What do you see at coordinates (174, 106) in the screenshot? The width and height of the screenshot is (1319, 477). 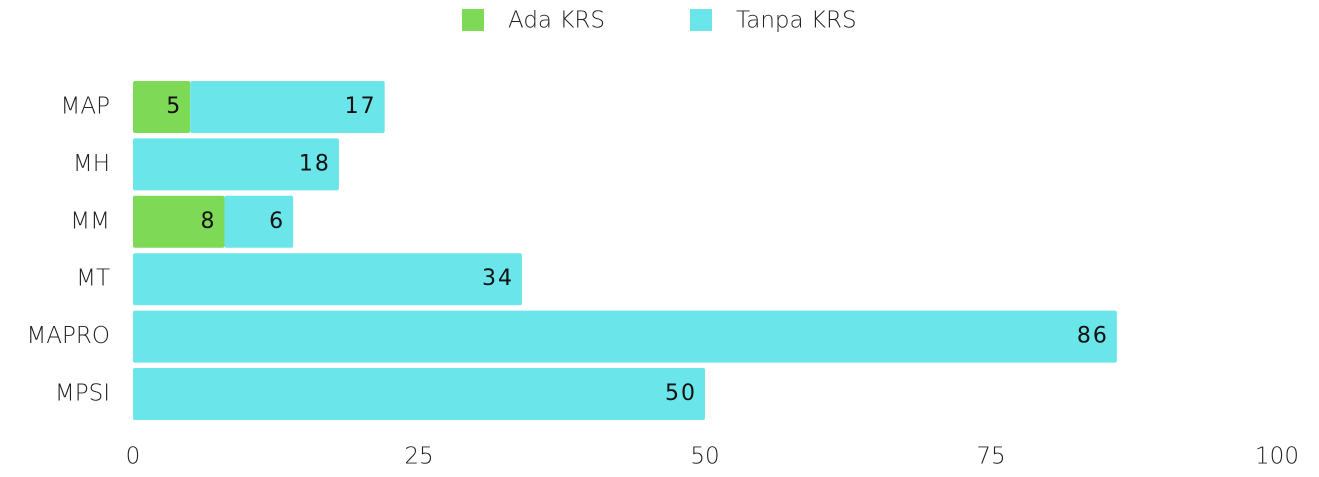 I see `data-label: 5` at bounding box center [174, 106].